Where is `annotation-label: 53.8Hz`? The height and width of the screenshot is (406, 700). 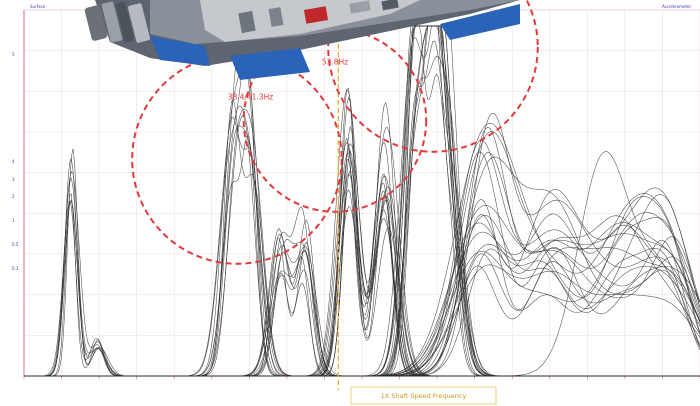 annotation-label: 53.8Hz is located at coordinates (335, 62).